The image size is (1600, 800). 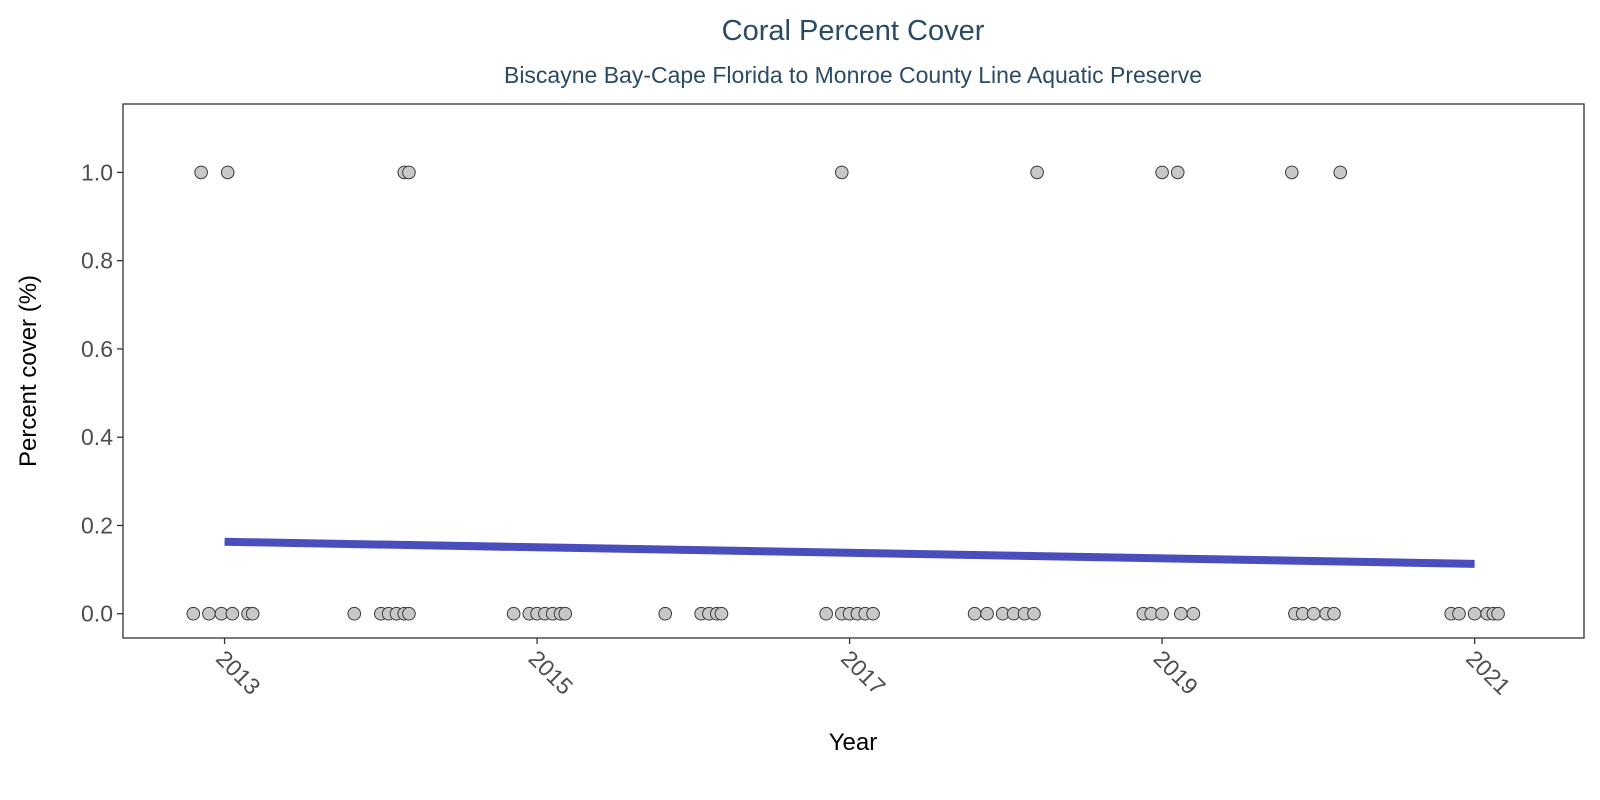 What do you see at coordinates (853, 742) in the screenshot?
I see `x-axis-label: Year` at bounding box center [853, 742].